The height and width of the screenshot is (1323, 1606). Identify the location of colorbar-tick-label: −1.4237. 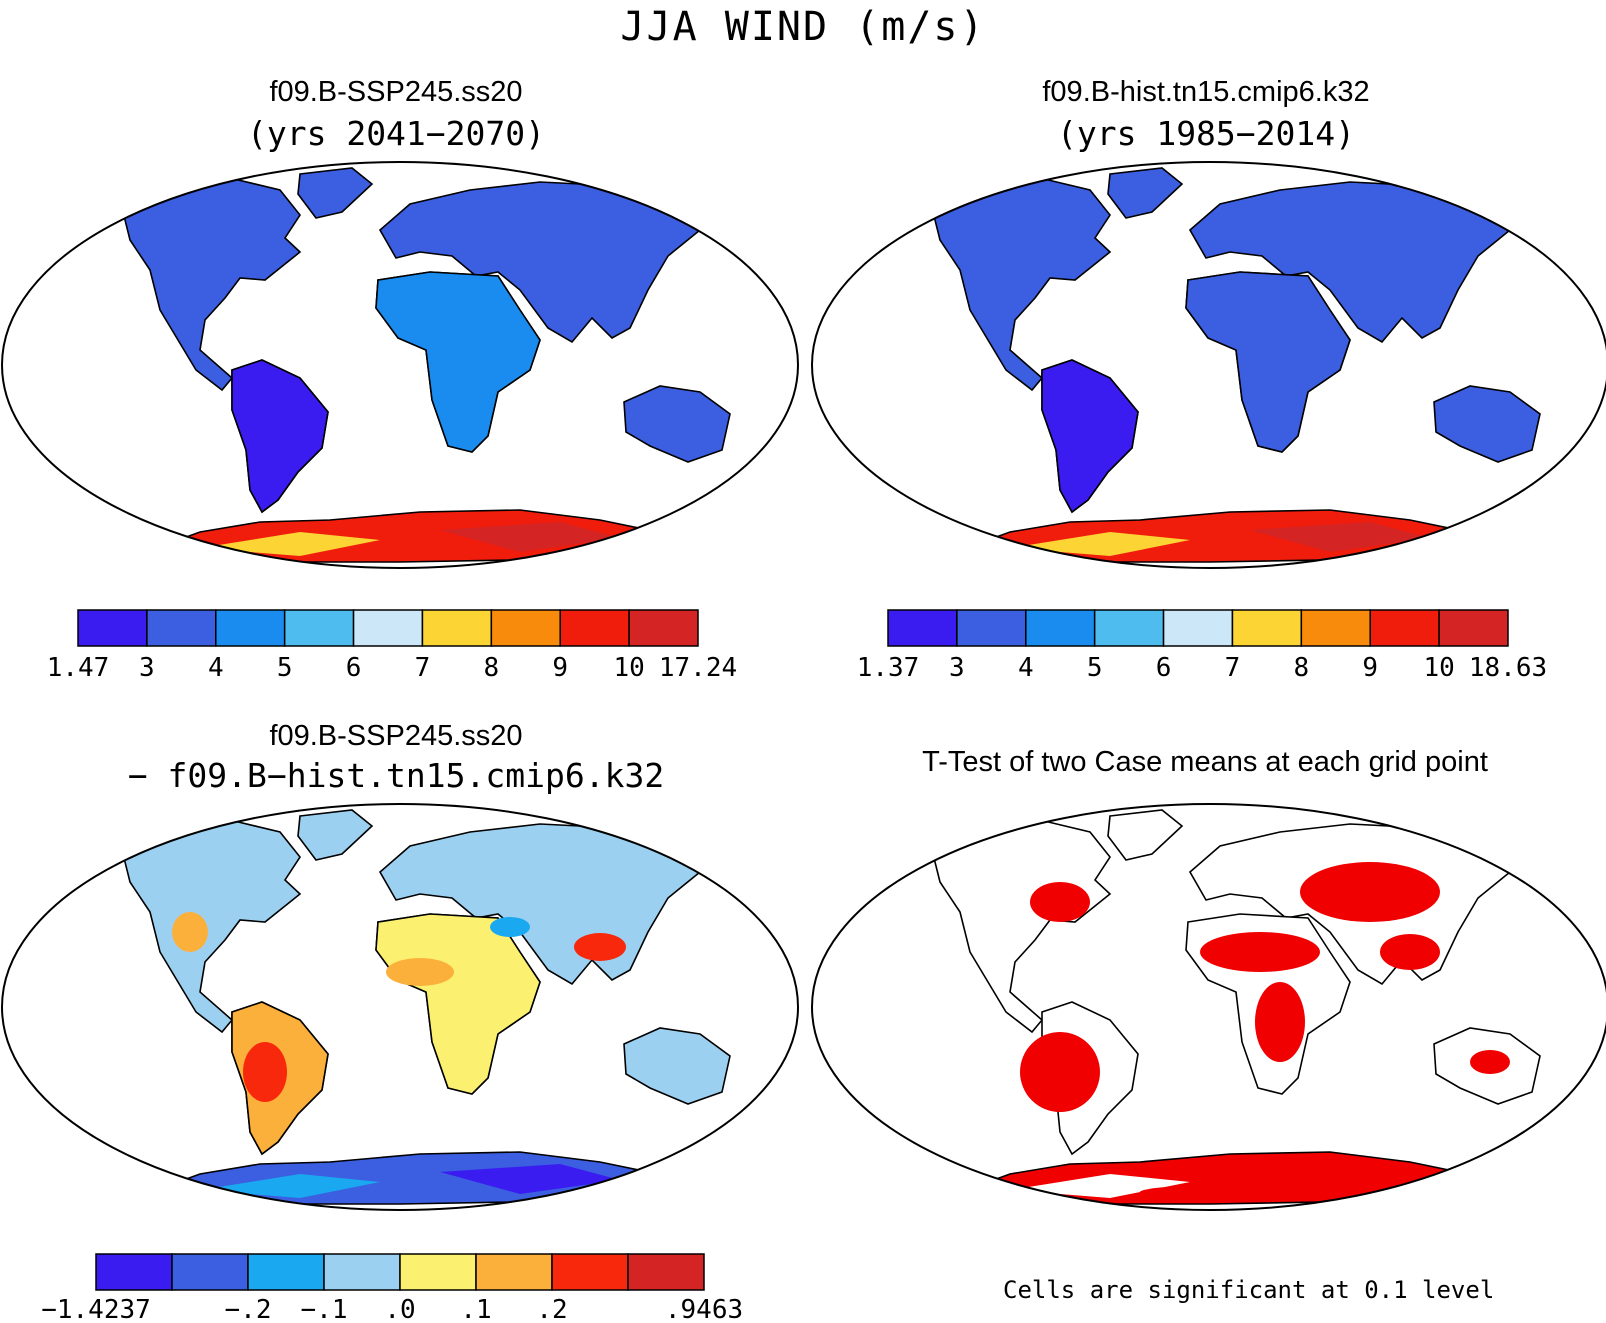
(96, 1309).